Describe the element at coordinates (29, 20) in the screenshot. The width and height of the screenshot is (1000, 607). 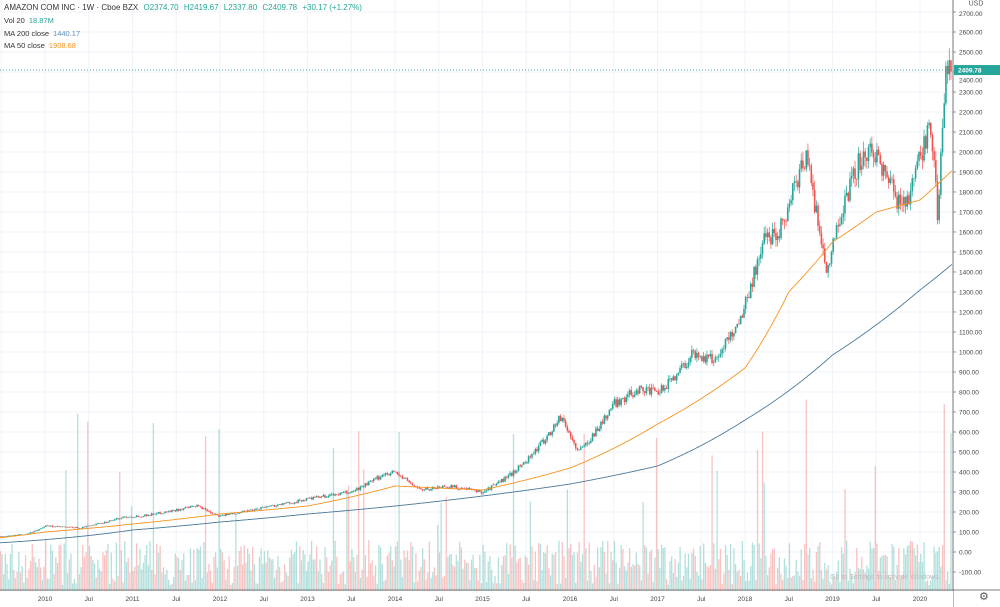
I see `volume-legend: Vol 20 18.87M` at that location.